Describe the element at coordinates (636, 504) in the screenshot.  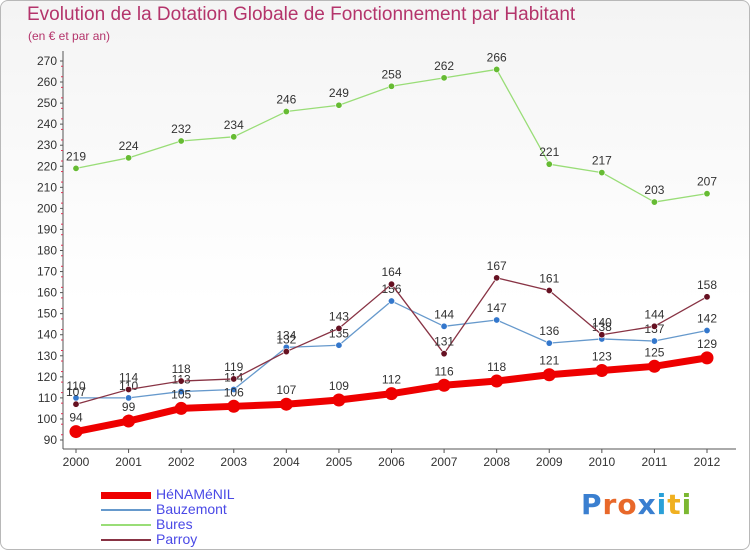
I see `proxiti-logo: Proxiti` at that location.